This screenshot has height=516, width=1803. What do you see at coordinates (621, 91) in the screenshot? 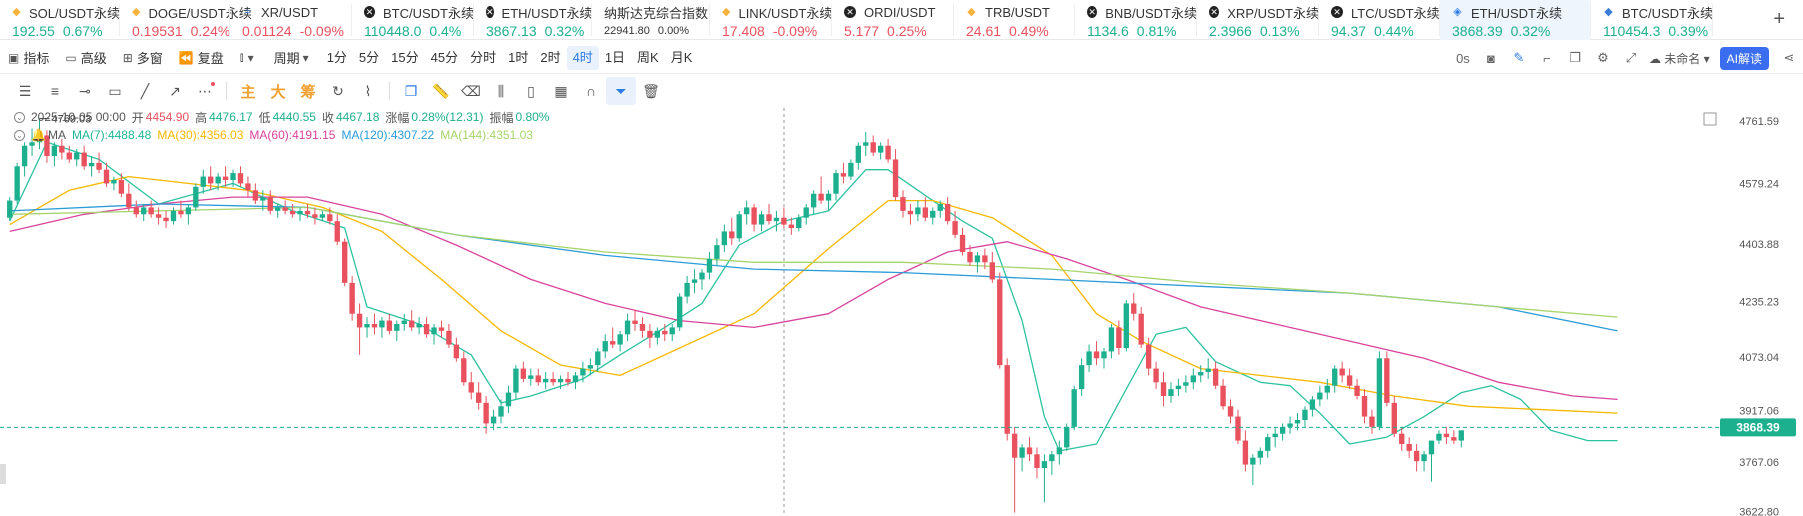
I see `filter-icon: ⏷` at bounding box center [621, 91].